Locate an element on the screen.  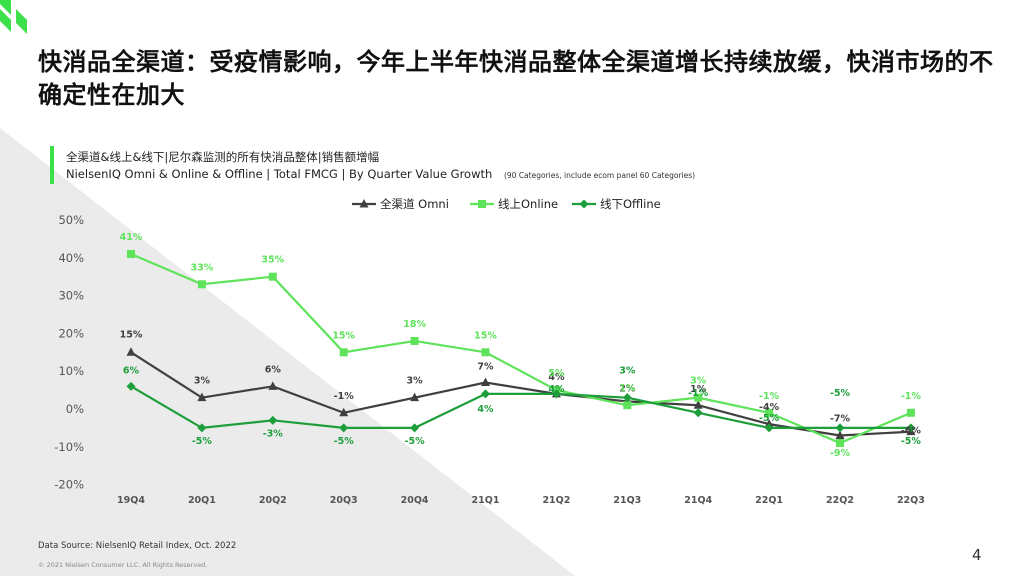
subtitle-chinese: 全渠道&线上&线下|尼尔森监测的所有快消品整体|销售额增幅 is located at coordinates (223, 157).